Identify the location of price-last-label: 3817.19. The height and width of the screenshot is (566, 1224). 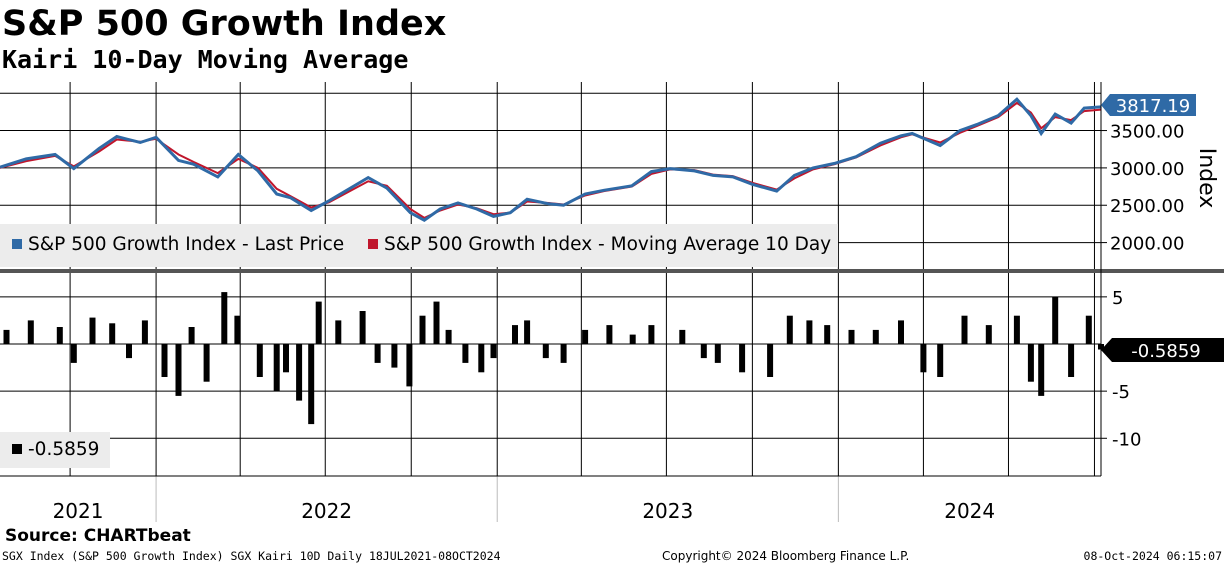
(1148, 105).